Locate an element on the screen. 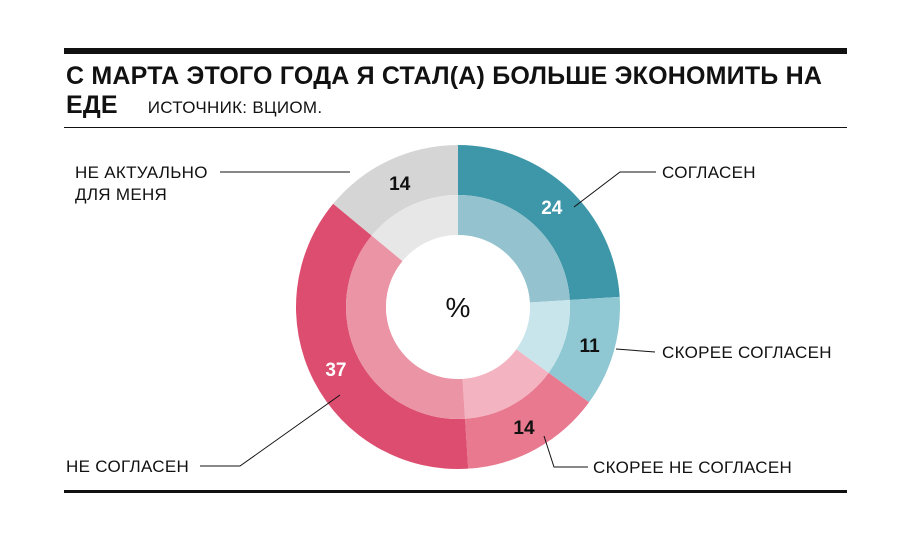  value-labels: 24 11 14 37 14 is located at coordinates (462, 306).